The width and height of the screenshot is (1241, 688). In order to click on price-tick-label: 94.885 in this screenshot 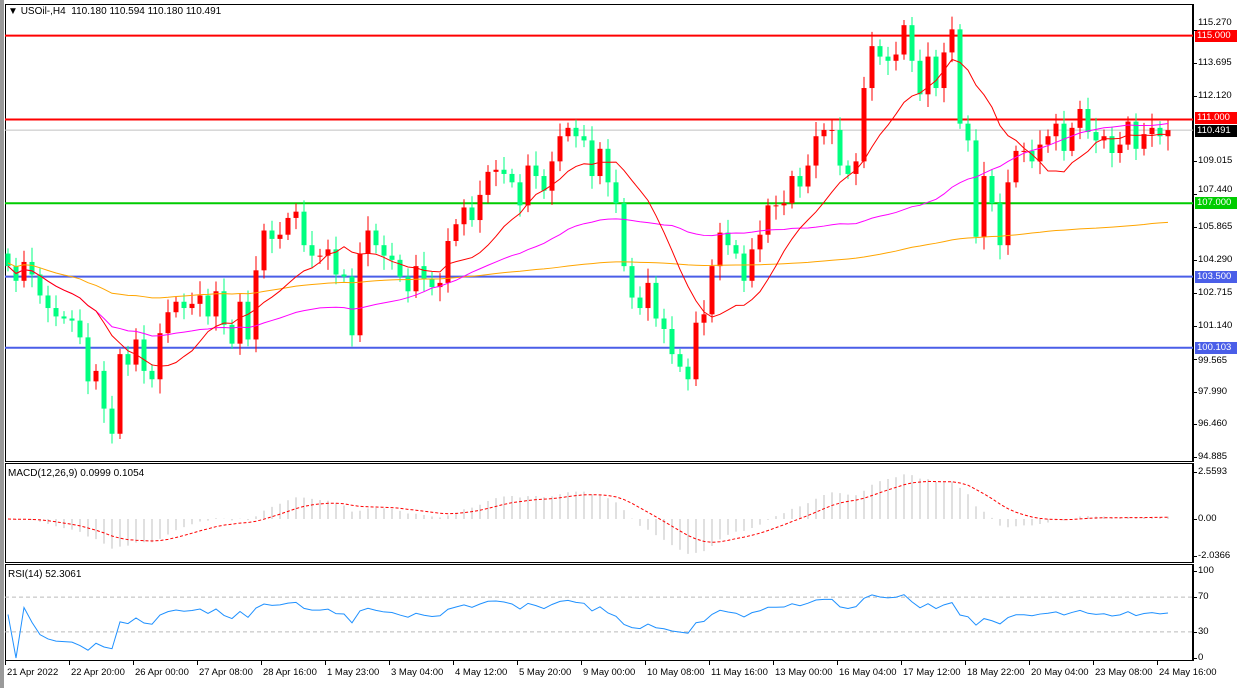, I will do `click(1213, 457)`.